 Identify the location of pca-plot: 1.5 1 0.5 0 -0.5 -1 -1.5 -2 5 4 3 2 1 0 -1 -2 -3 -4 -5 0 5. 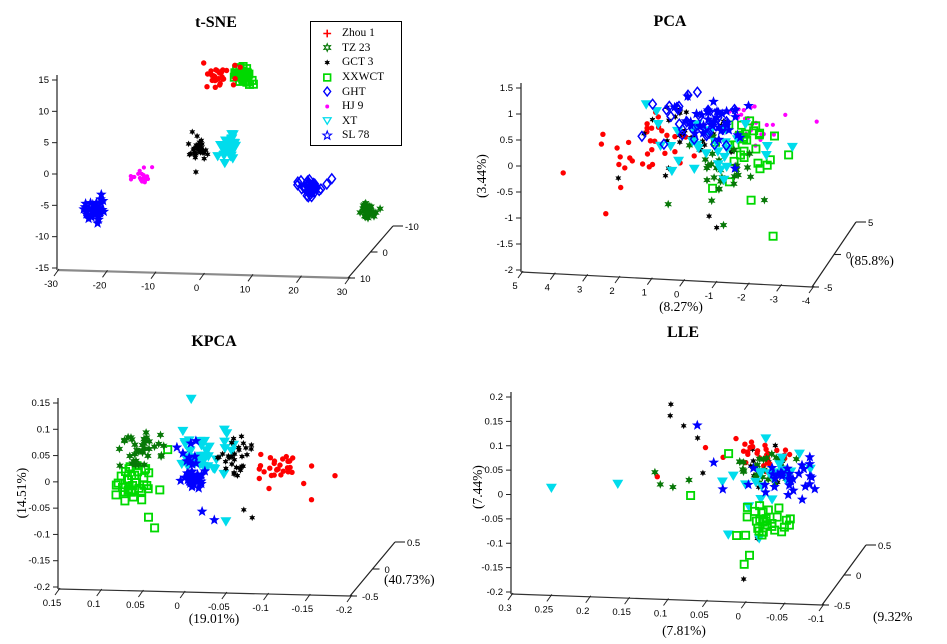
(685, 195).